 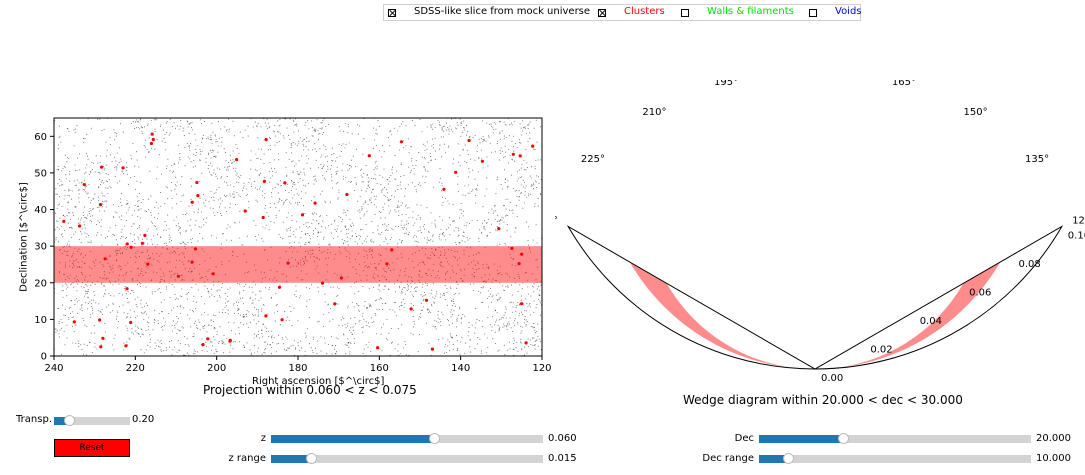 What do you see at coordinates (208, 339) in the screenshot?
I see `cluster-point` at bounding box center [208, 339].